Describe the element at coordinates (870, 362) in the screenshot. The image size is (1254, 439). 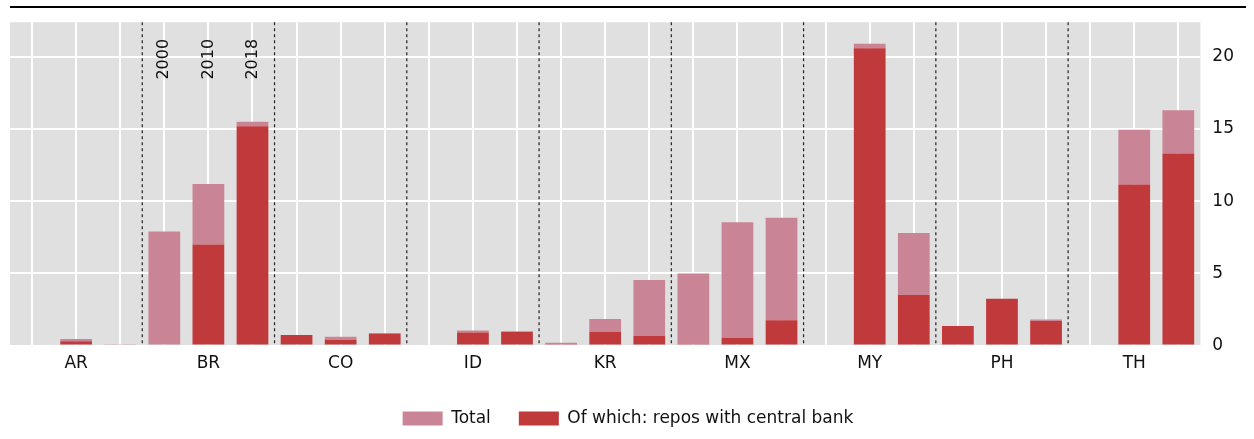
I see `x-tick-label: MY` at that location.